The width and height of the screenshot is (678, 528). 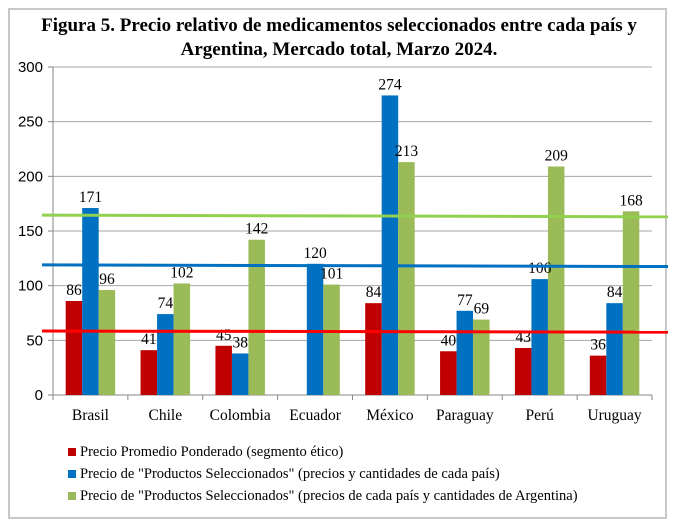 I want to click on data-label: 40, so click(x=449, y=340).